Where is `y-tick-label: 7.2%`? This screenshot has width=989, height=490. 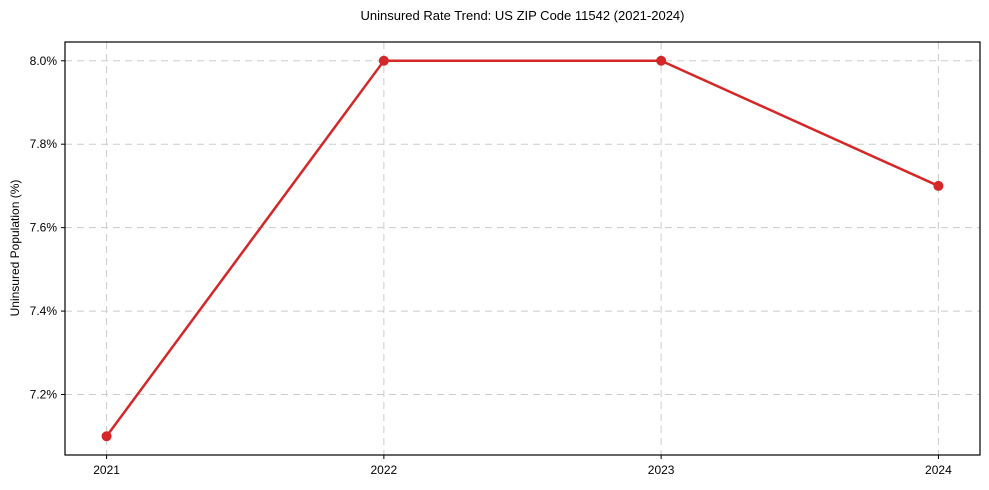
y-tick-label: 7.2% is located at coordinates (44, 395).